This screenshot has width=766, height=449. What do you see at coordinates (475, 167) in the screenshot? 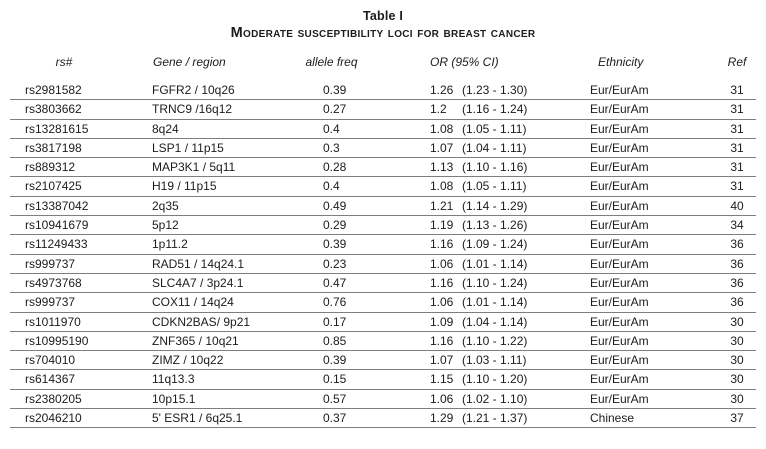
I see `cell-odds-ratio: 1.13 (1.10 - 1.16)` at bounding box center [475, 167].